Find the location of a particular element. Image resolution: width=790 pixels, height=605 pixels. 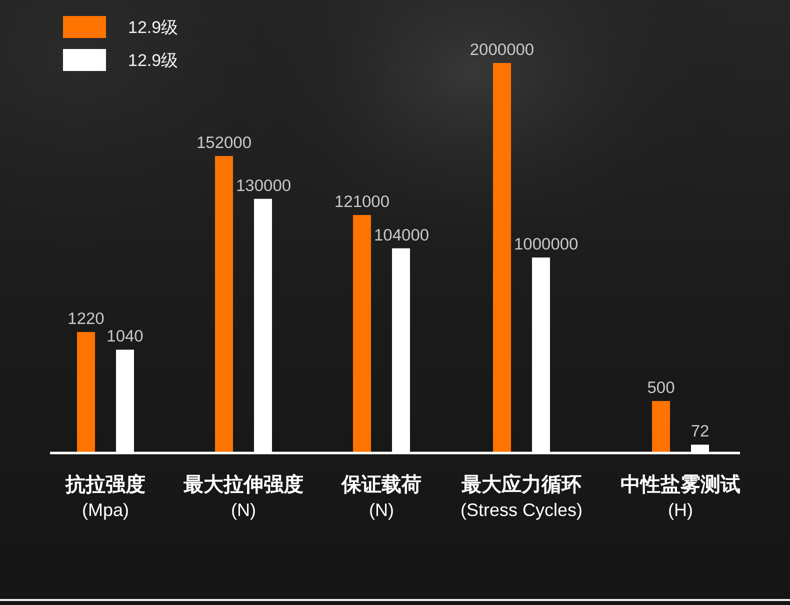

x-tick-label: 中性盐雾测试 (H) is located at coordinates (680, 496).